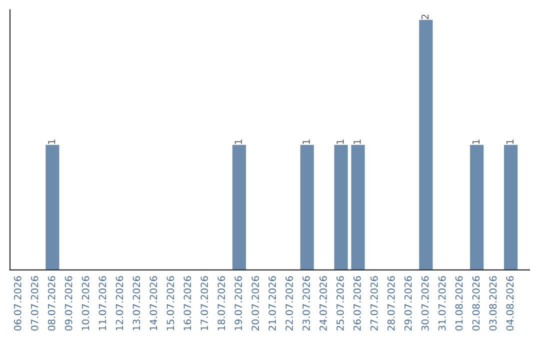 The image size is (540, 340). I want to click on x-tick-label: 26.07.2026, so click(357, 303).